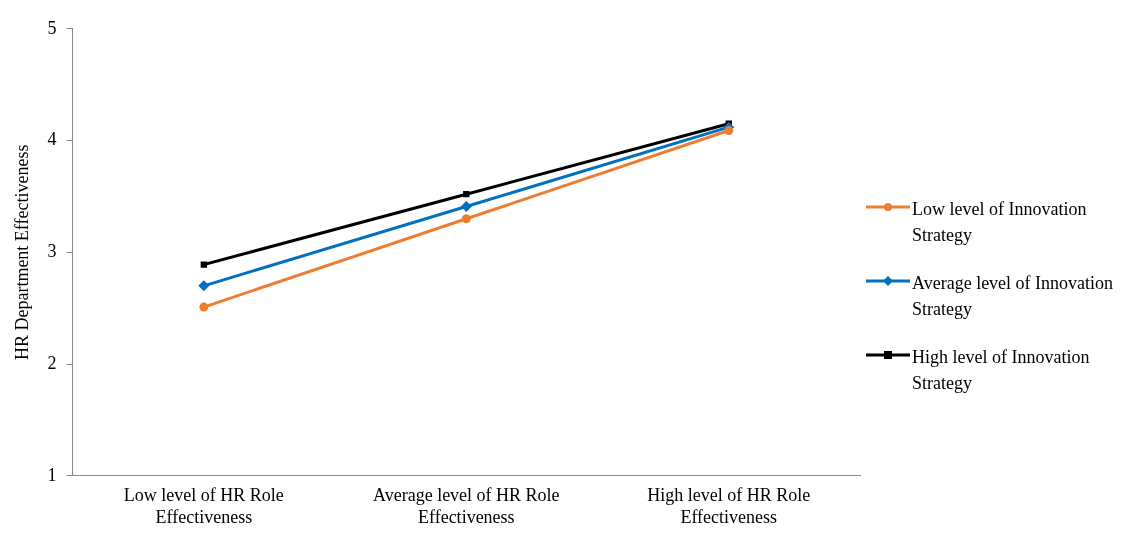  What do you see at coordinates (52, 251) in the screenshot?
I see `y-tick-label: 3` at bounding box center [52, 251].